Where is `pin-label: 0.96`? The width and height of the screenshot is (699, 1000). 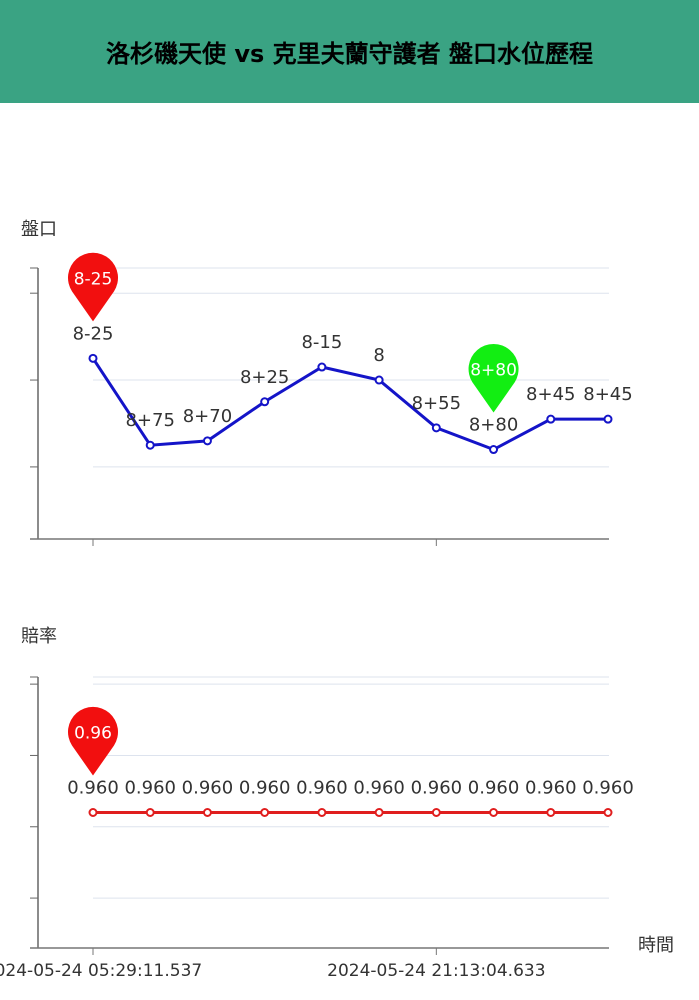
pin-label: 0.96 is located at coordinates (93, 734).